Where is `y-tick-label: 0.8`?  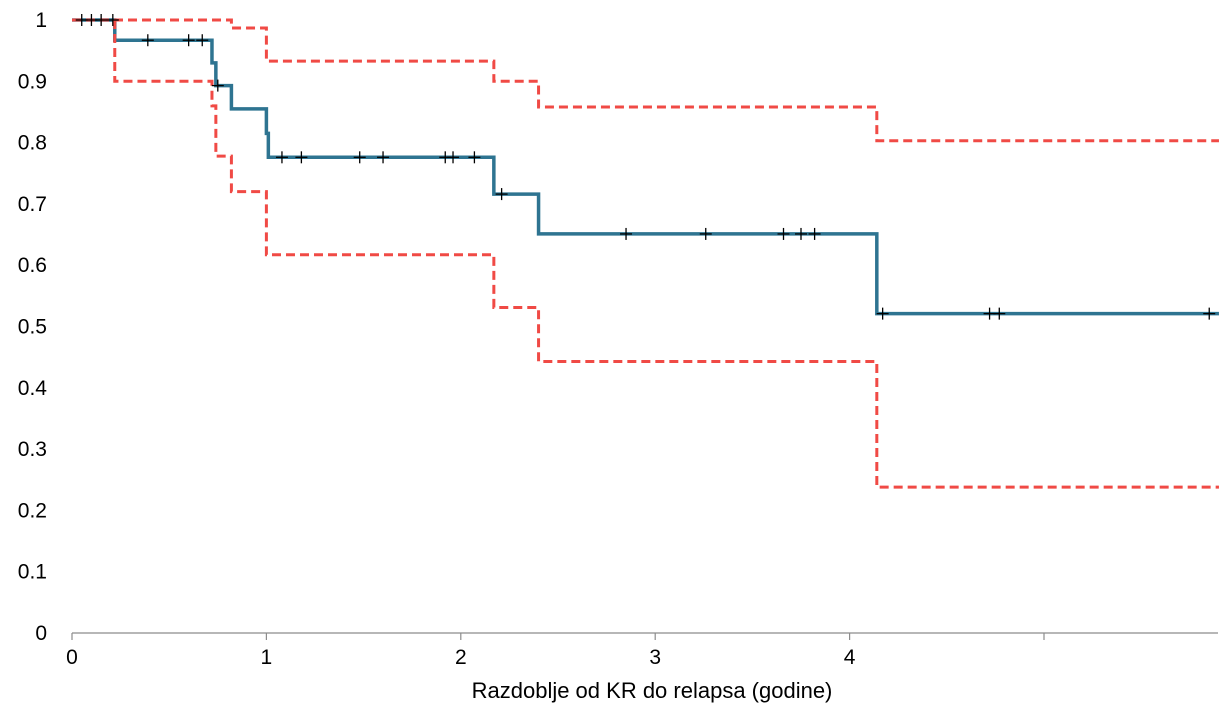 y-tick-label: 0.8 is located at coordinates (32, 143).